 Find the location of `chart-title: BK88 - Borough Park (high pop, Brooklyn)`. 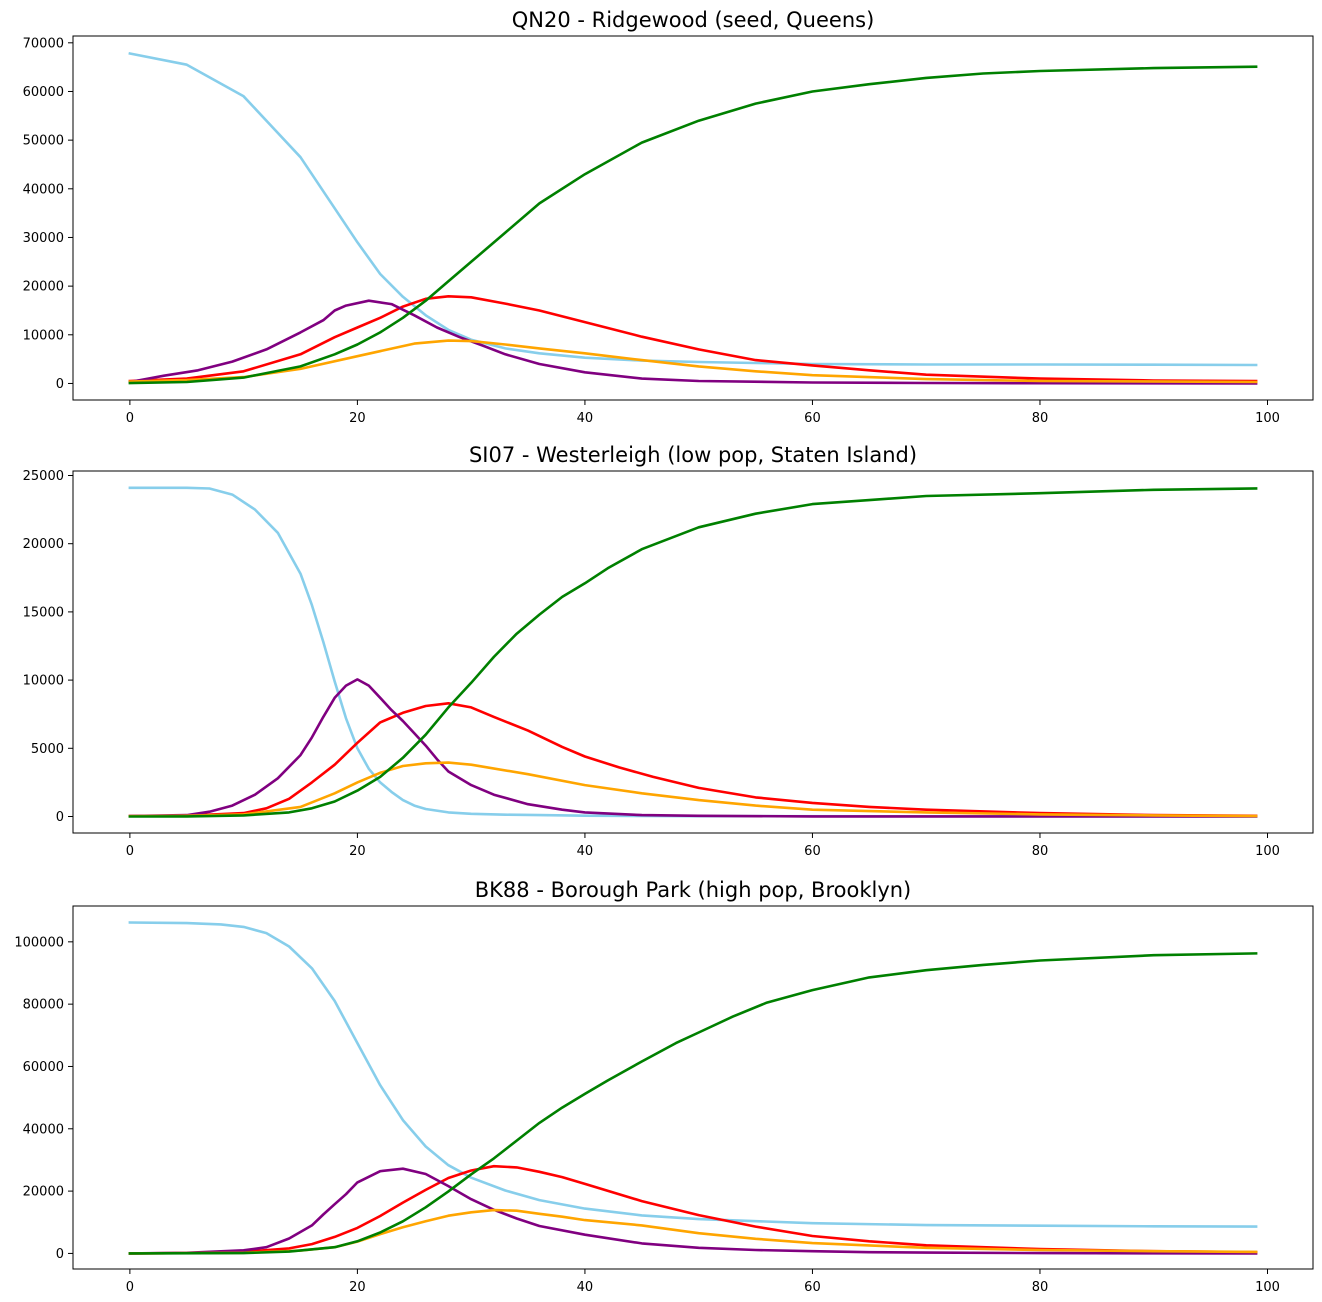

chart-title: BK88 - Borough Park (high pop, Brooklyn) is located at coordinates (693, 890).